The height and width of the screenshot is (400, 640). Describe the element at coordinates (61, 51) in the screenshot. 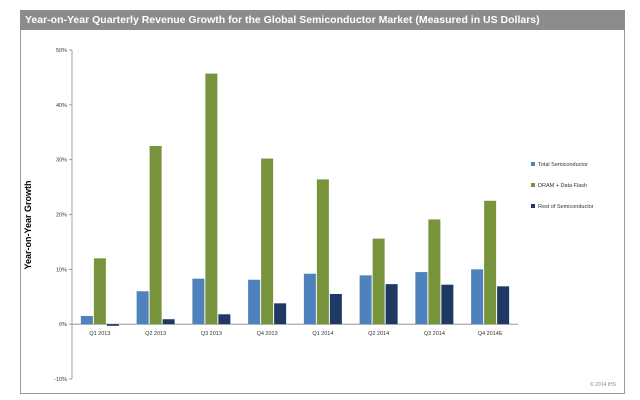

I see `y-tick-label: 50%` at that location.